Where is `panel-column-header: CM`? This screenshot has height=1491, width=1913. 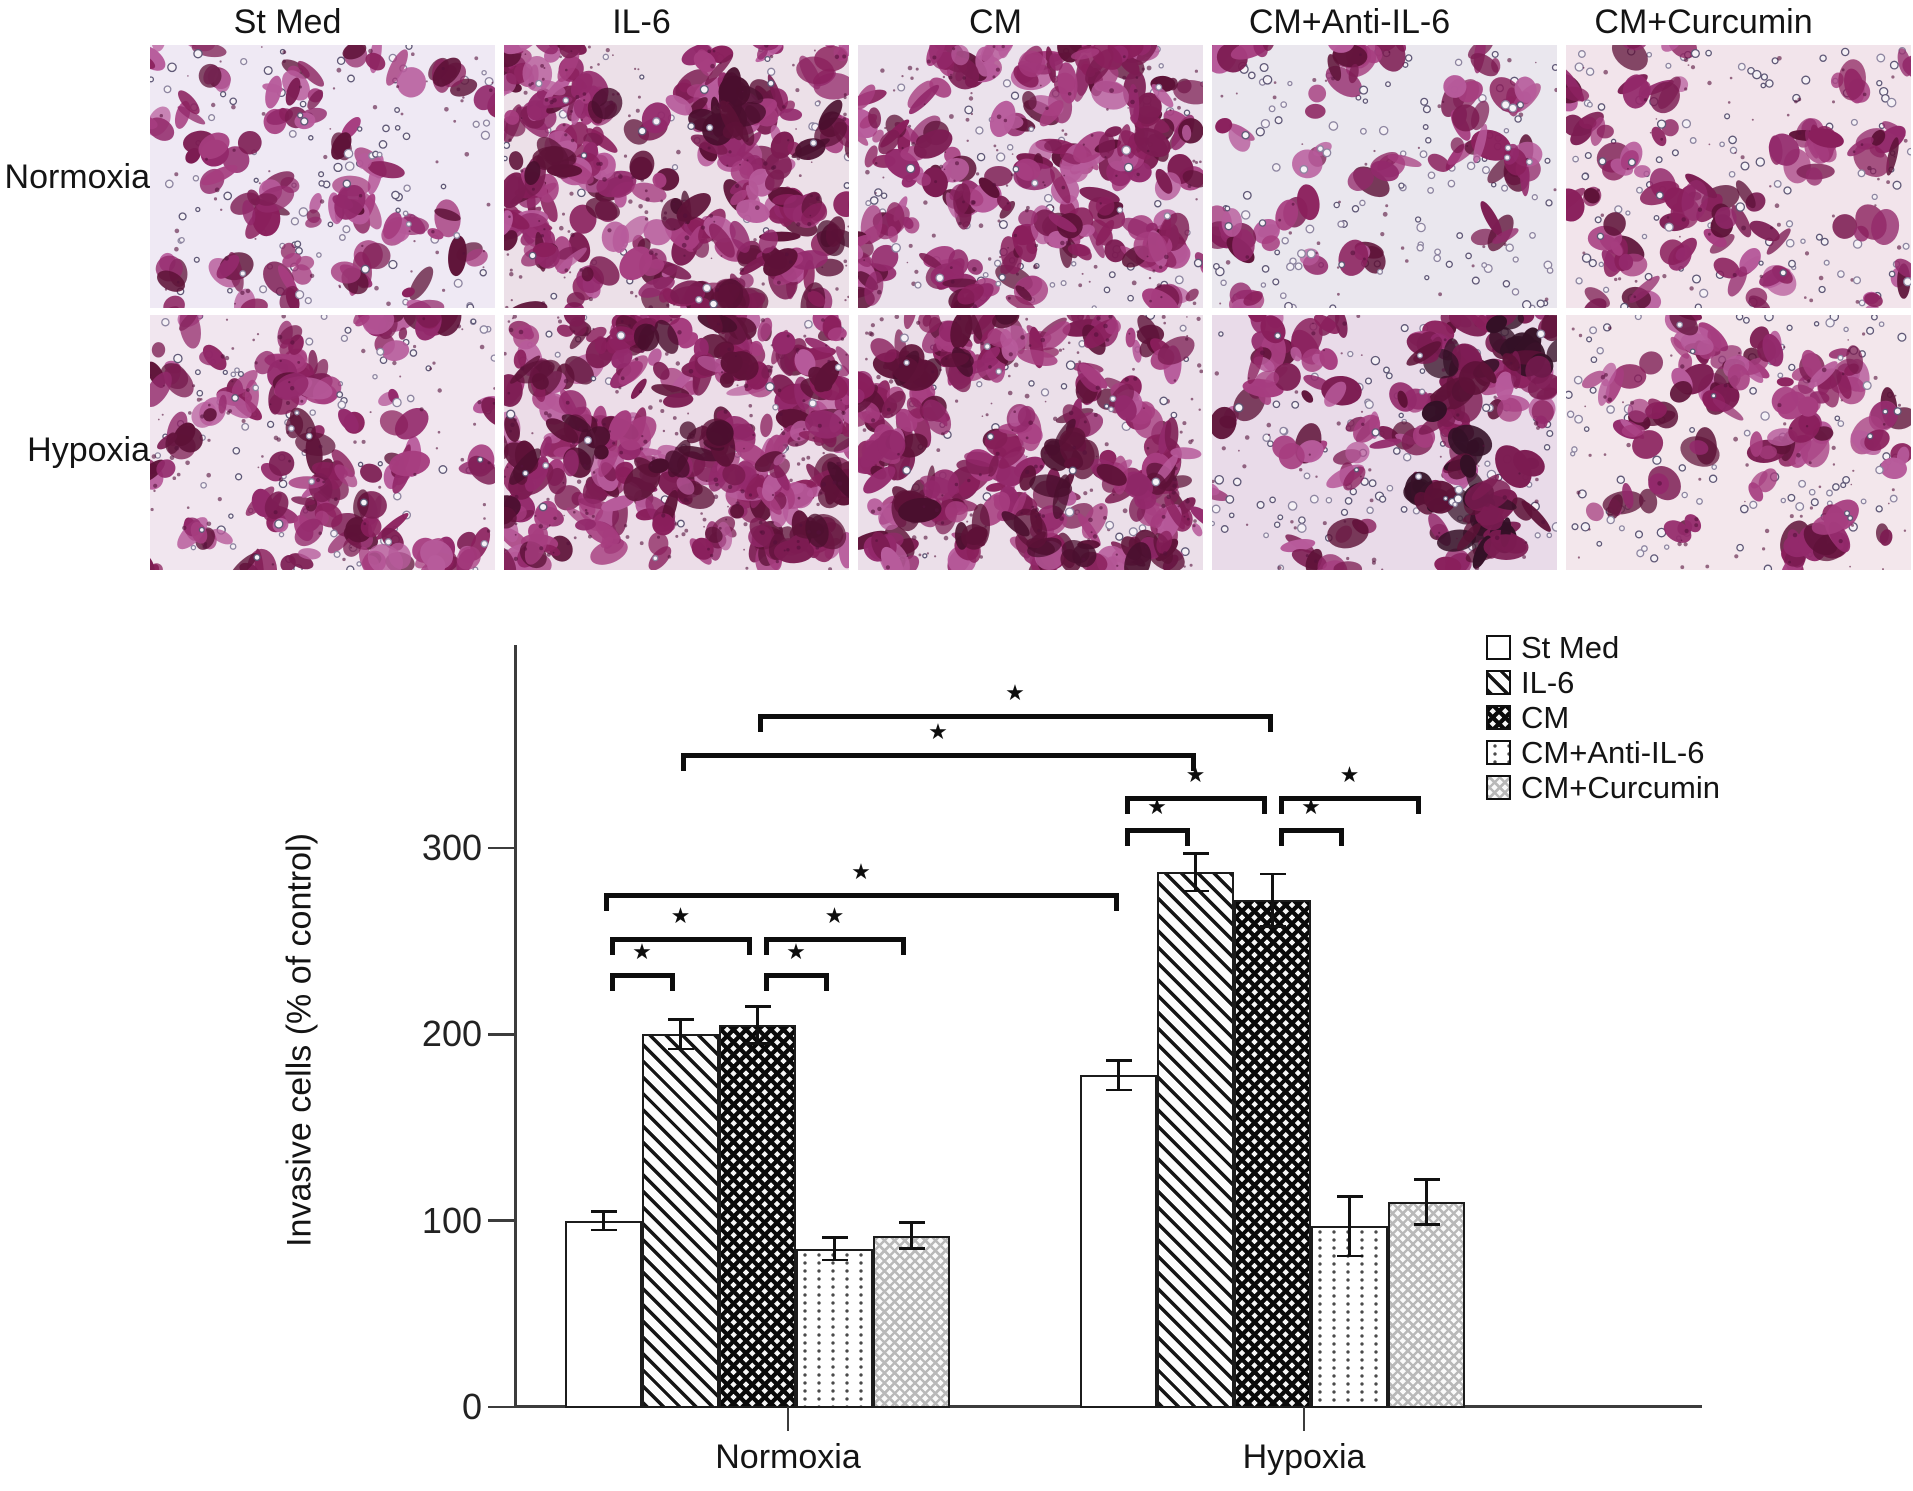
panel-column-header: CM is located at coordinates (995, 22).